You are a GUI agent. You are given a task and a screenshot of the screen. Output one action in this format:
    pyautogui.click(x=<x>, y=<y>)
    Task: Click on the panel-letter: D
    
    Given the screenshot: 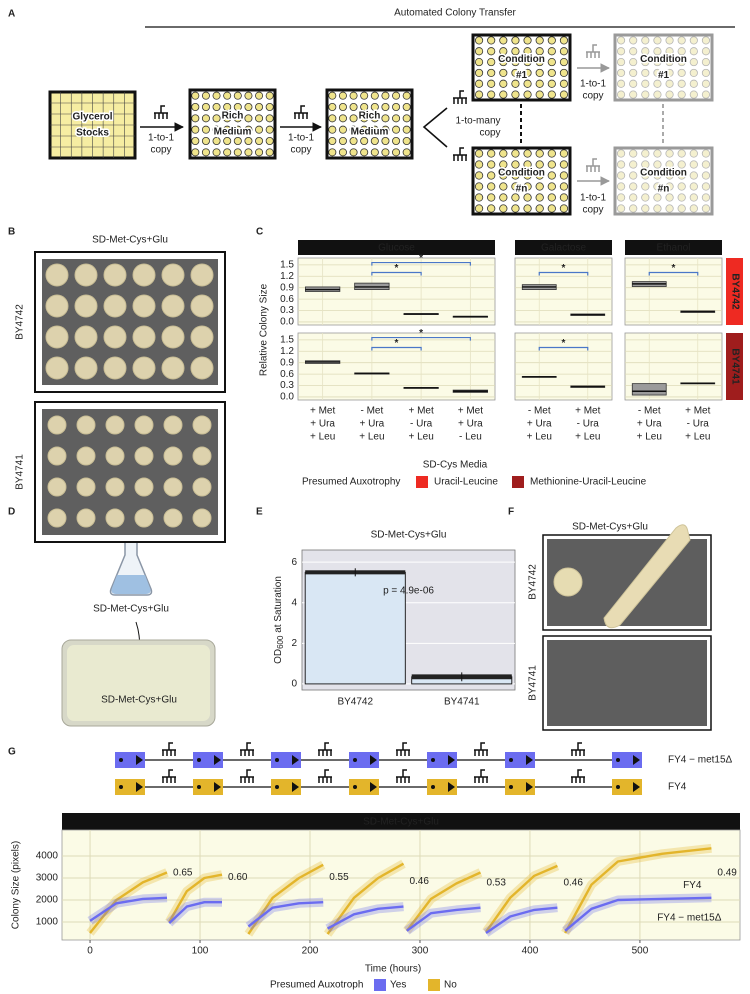 What is the action you would take?
    pyautogui.click(x=11, y=512)
    